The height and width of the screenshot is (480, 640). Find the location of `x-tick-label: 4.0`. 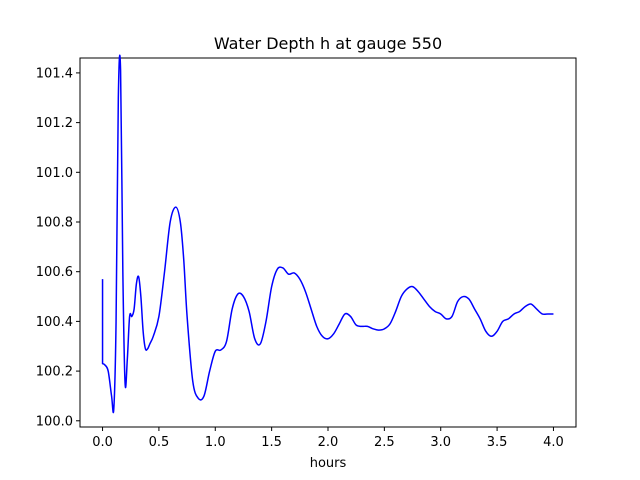

x-tick-label: 4.0 is located at coordinates (553, 442).